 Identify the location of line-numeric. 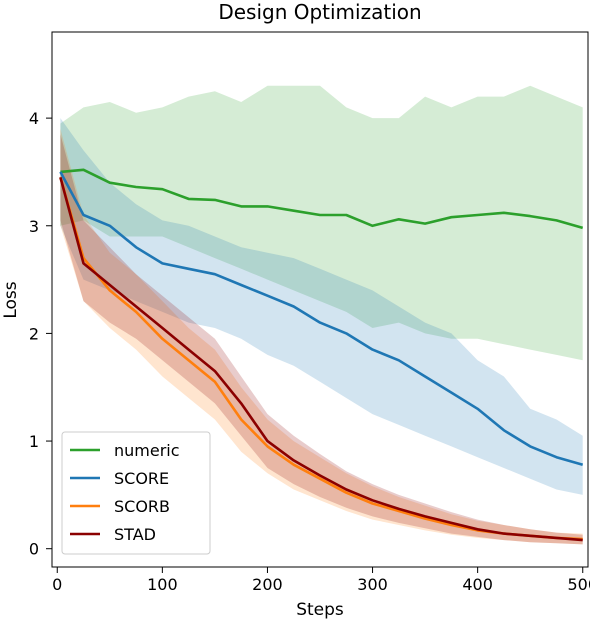
(322, 199).